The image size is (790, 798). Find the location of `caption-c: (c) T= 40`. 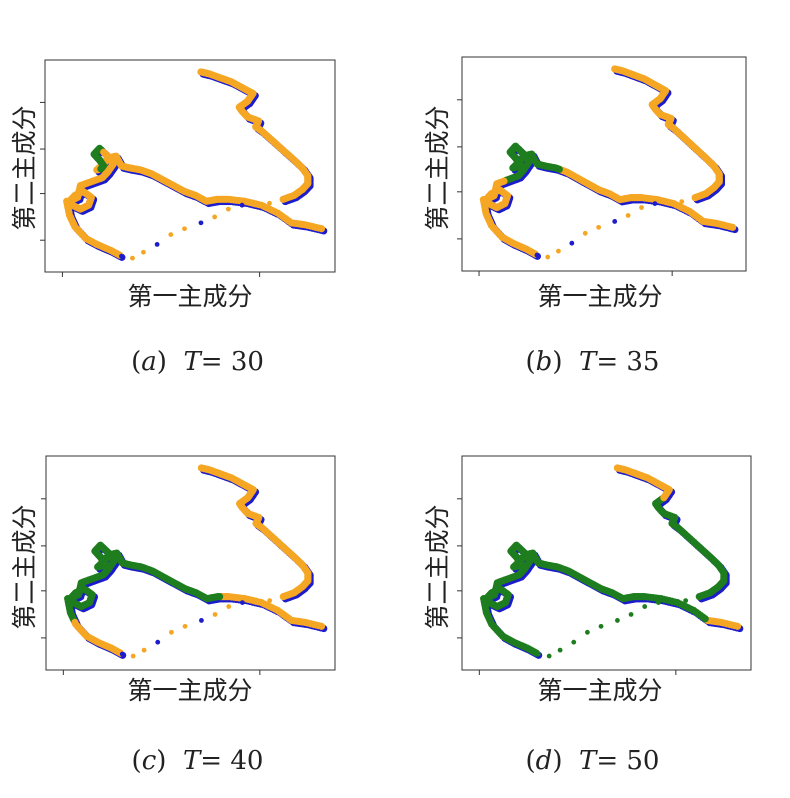

caption-c: (c) T= 40 is located at coordinates (197, 761).